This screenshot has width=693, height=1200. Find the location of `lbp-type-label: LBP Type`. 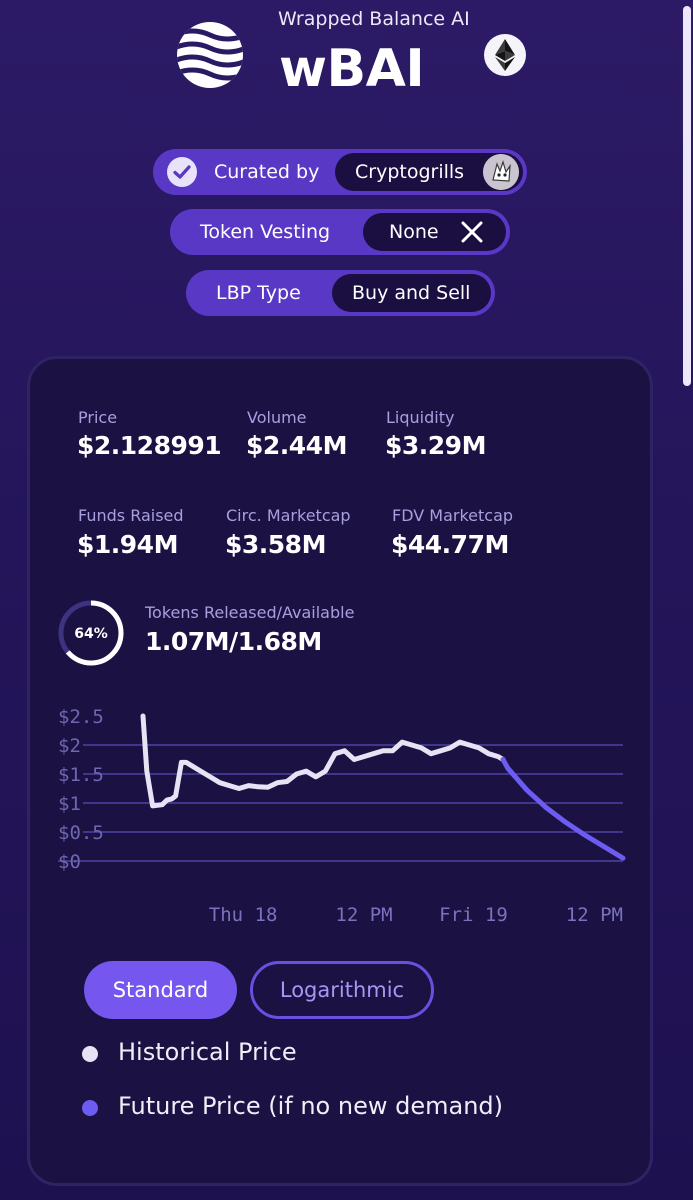

lbp-type-label: LBP Type is located at coordinates (258, 293).